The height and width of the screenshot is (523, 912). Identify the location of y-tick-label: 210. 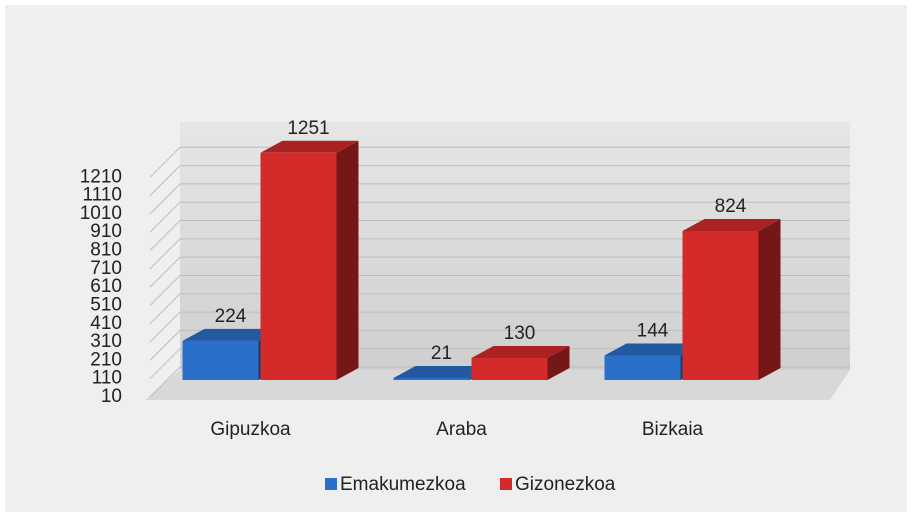
(106, 359).